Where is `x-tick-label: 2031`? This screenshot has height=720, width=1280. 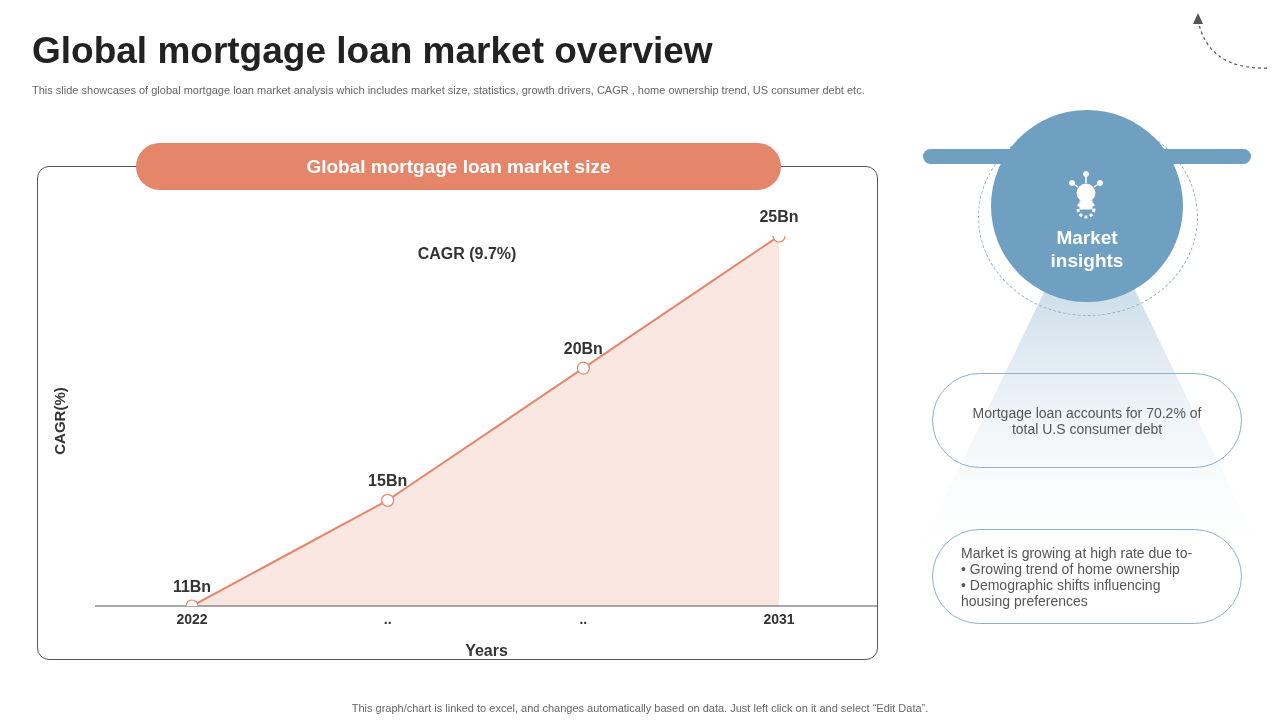 x-tick-label: 2031 is located at coordinates (779, 618).